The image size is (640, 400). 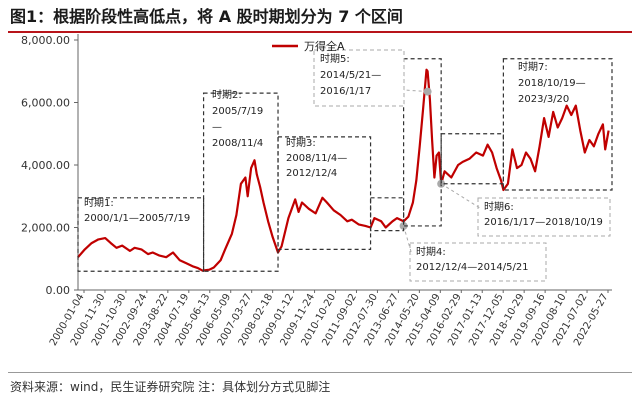 I want to click on period-label-text-6: 时期6:, so click(x=499, y=207).